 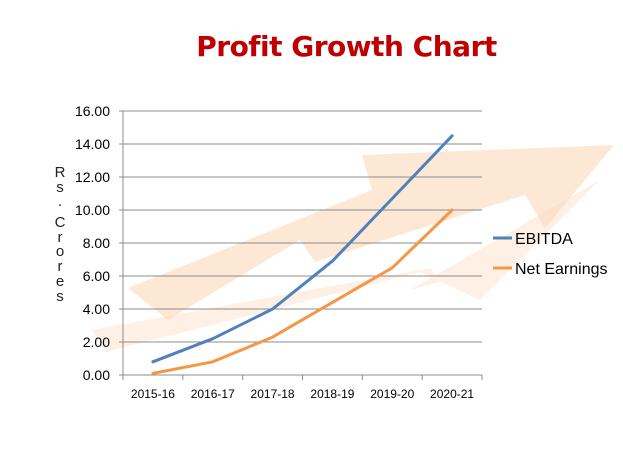 What do you see at coordinates (332, 394) in the screenshot?
I see `x-tick-label: 2018-19` at bounding box center [332, 394].